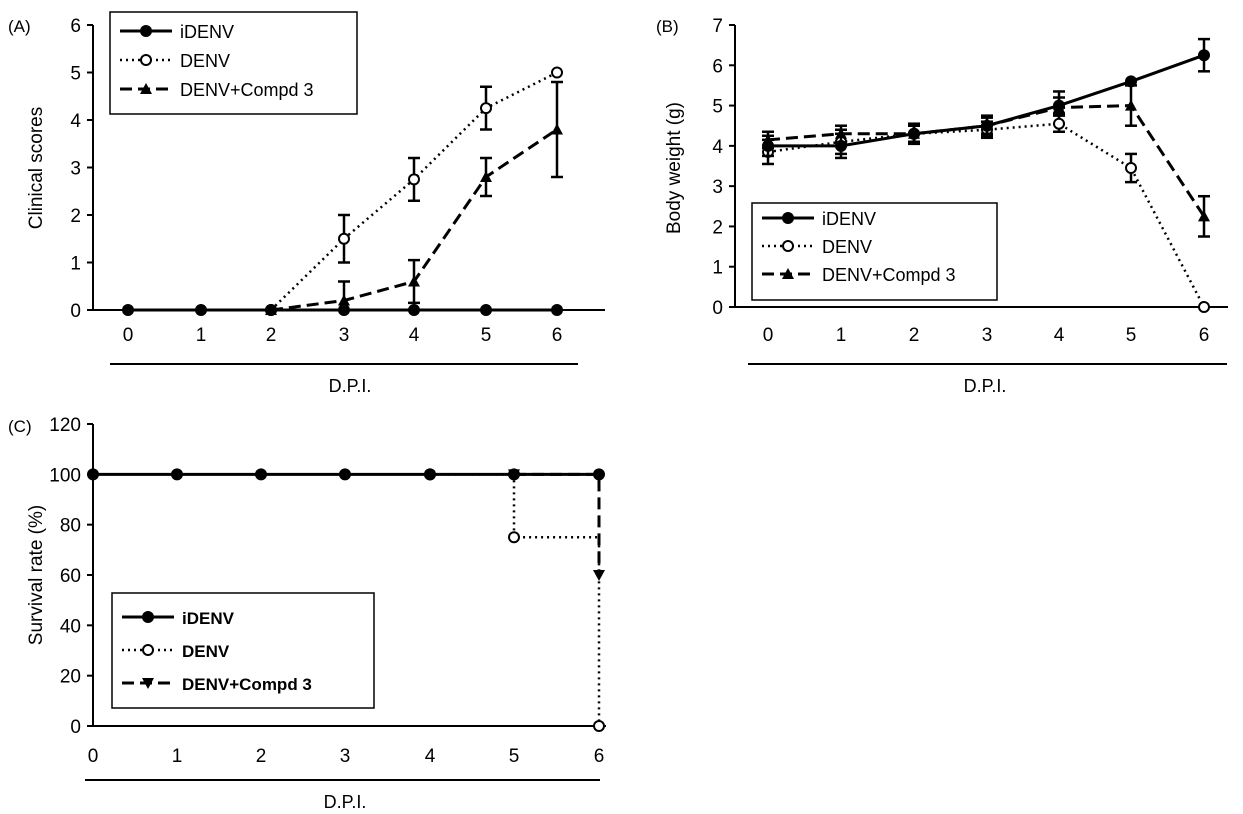  I want to click on y-tick-label: 20, so click(70, 677).